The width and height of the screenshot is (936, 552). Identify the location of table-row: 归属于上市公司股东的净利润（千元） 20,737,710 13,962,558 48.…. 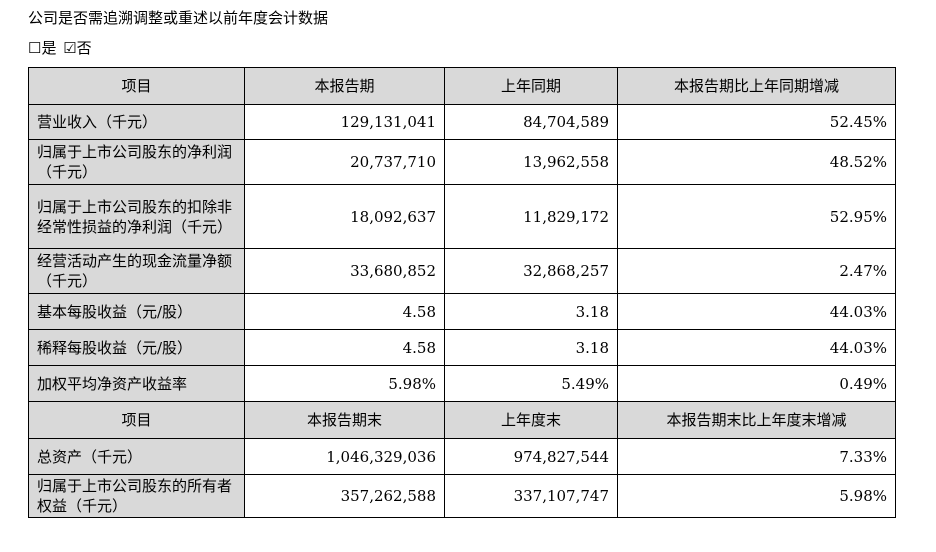
(462, 162).